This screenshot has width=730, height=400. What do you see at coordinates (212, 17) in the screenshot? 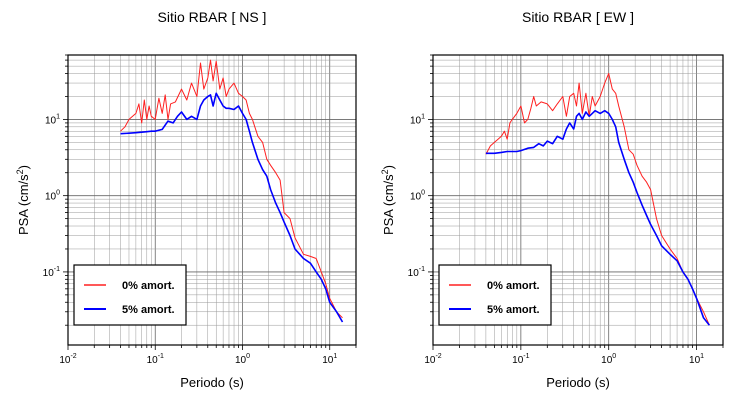
I see `chart-title: Sitio RBAR [ NS ]` at bounding box center [212, 17].